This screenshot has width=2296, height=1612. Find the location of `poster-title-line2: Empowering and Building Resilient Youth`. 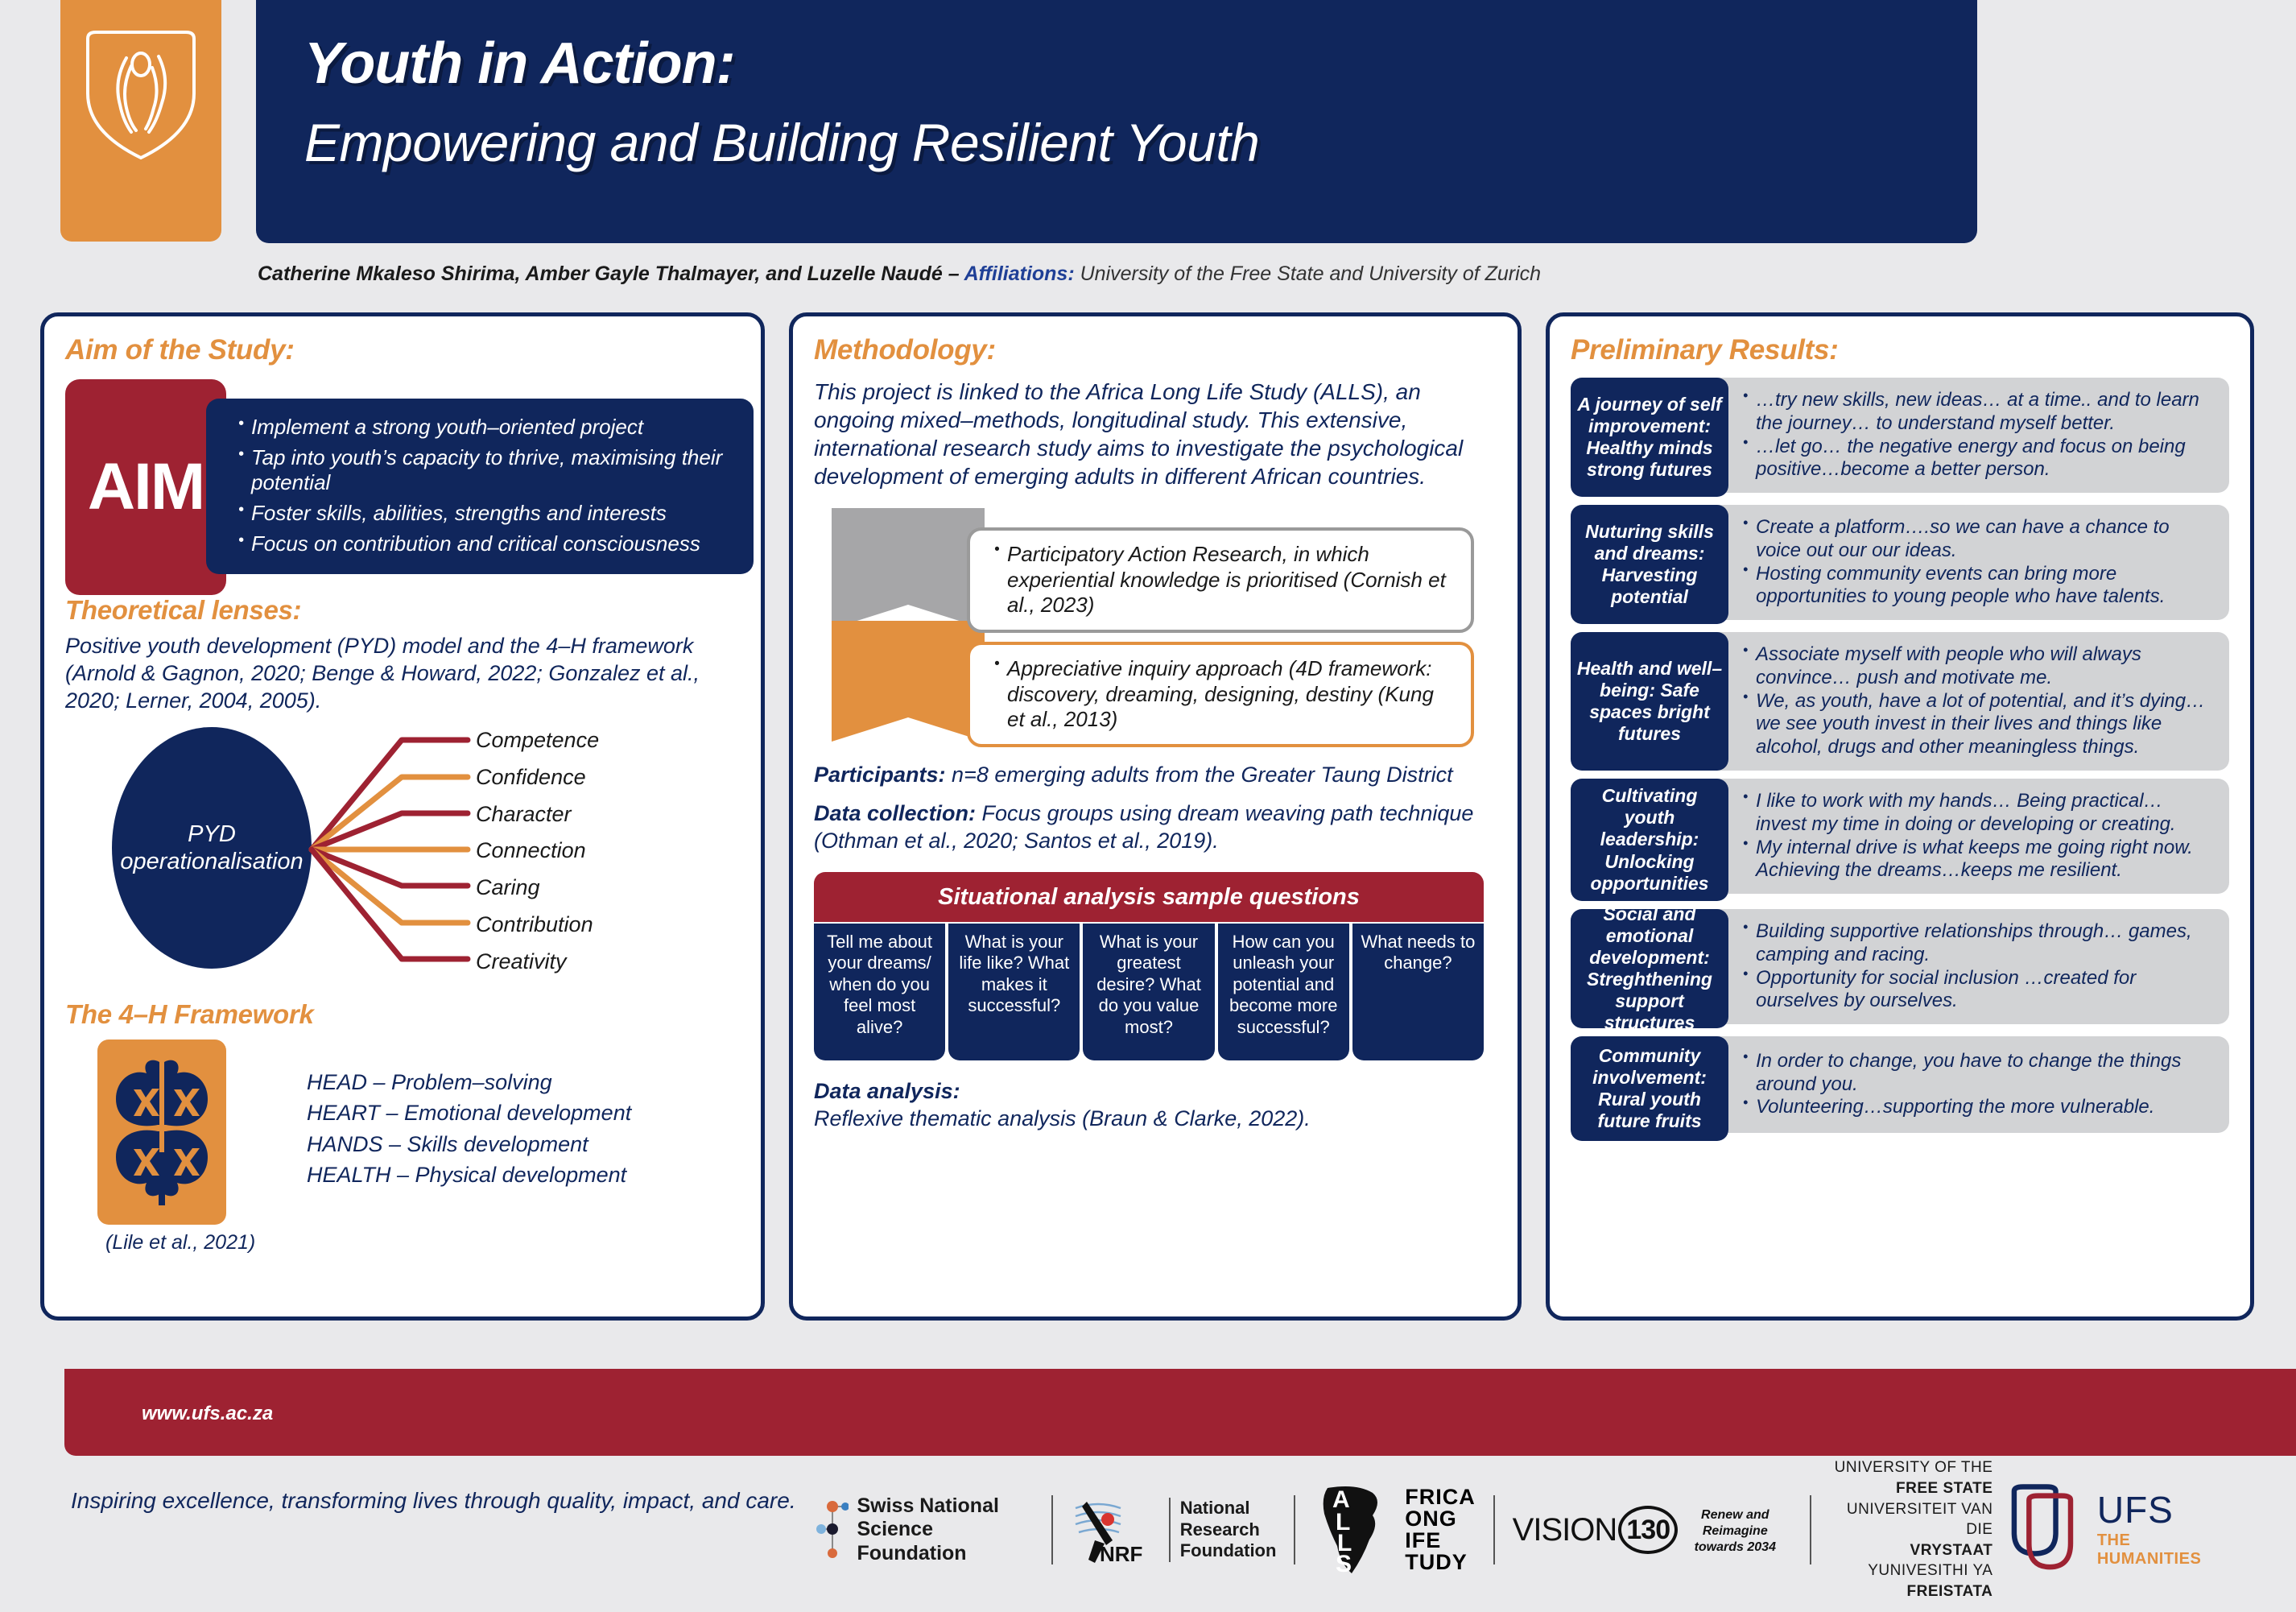

poster-title-line2: Empowering and Building Resilient Youth is located at coordinates (782, 142).